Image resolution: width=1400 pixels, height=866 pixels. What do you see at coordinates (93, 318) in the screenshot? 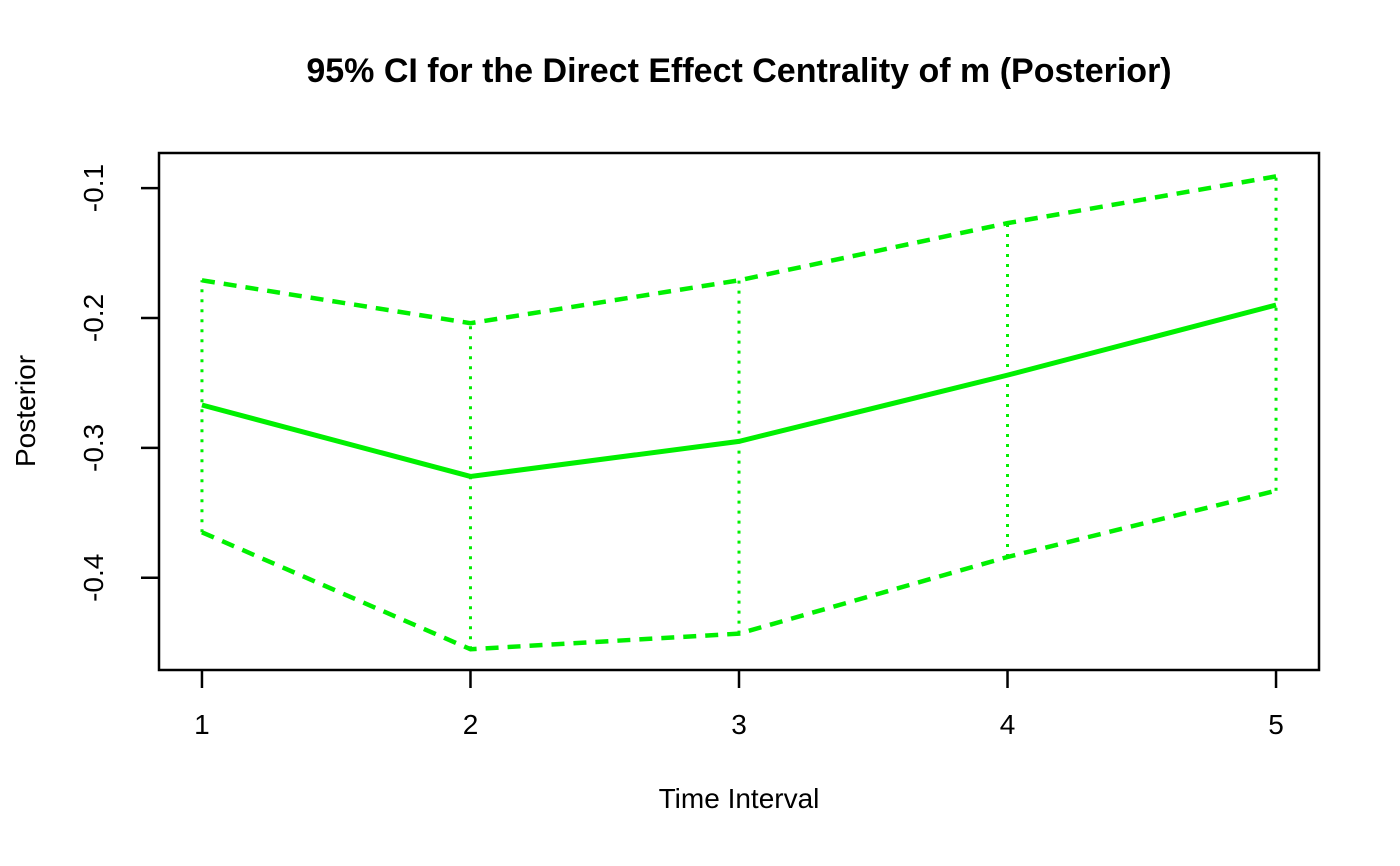
I see `y-tick-label: -0.2` at bounding box center [93, 318].